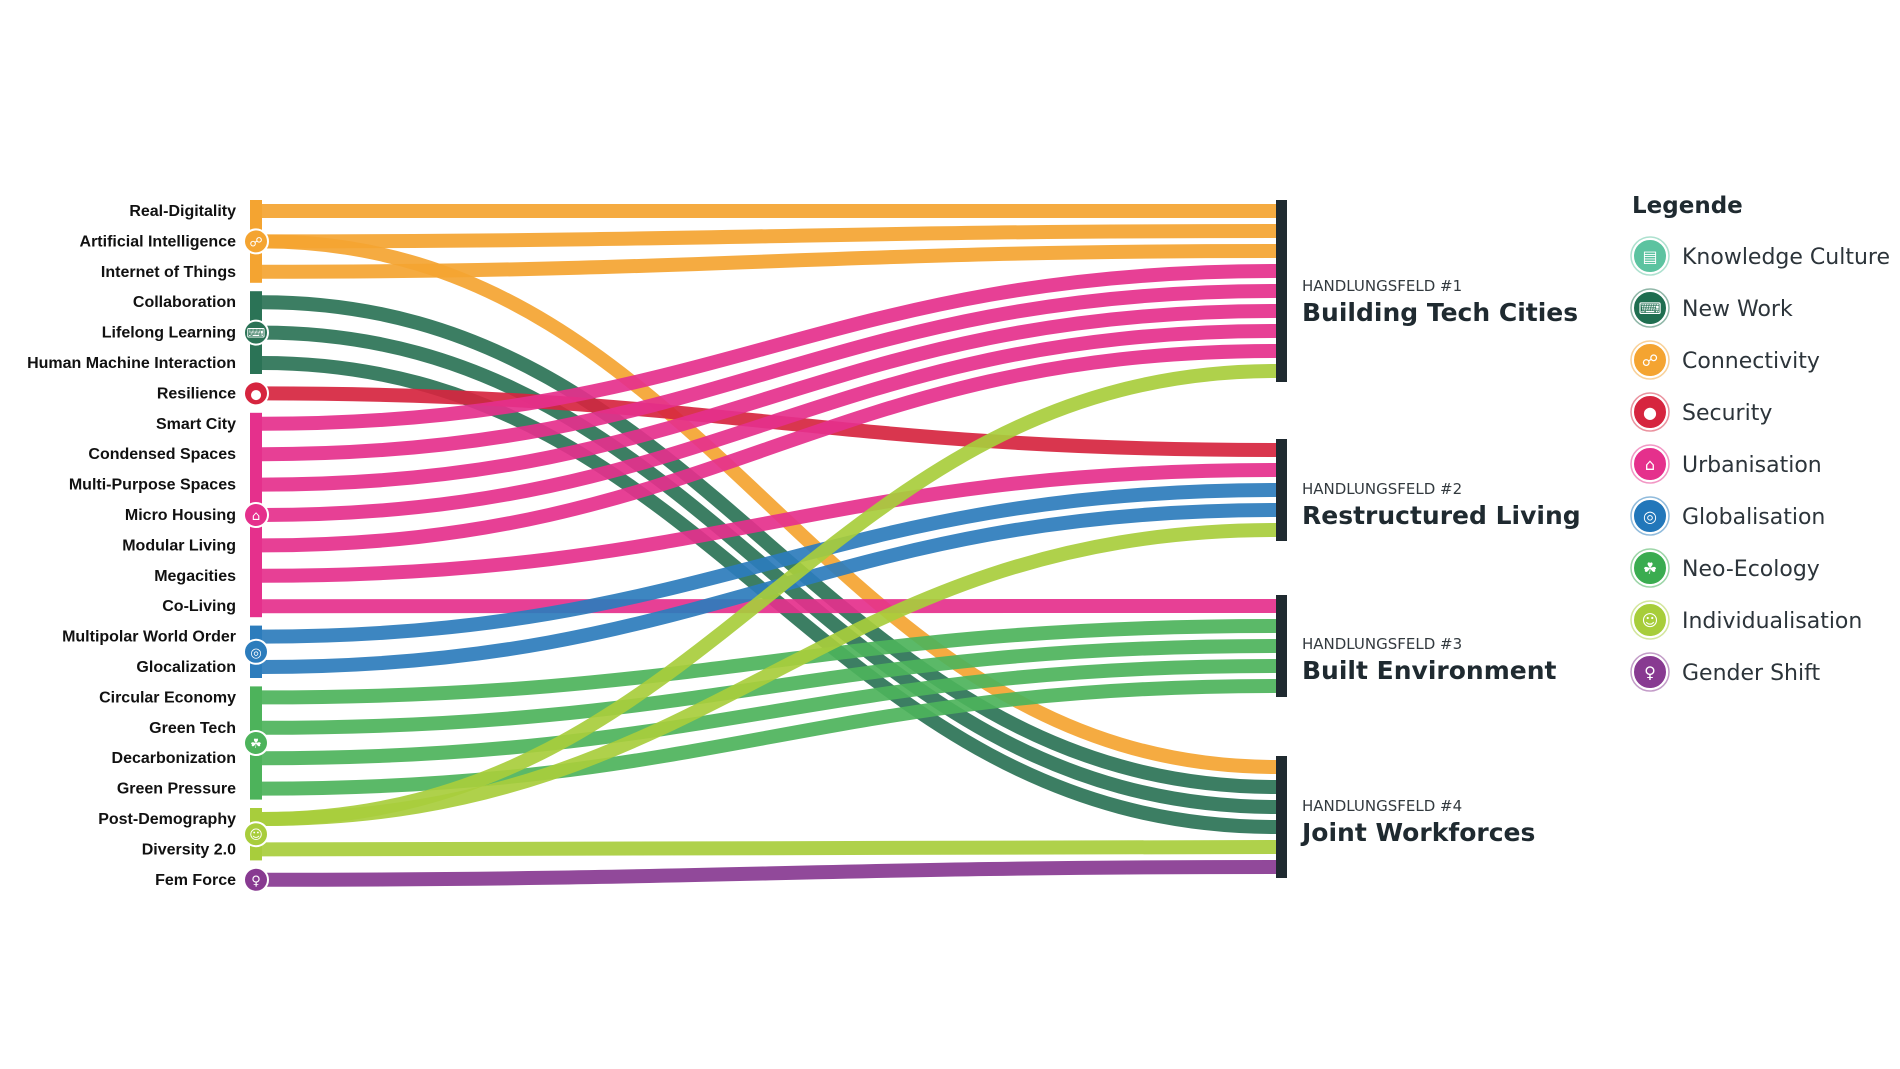 The width and height of the screenshot is (1900, 1069). Describe the element at coordinates (1786, 257) in the screenshot. I see `legend-label-knowledge-culture: Knowledge Culture` at that location.